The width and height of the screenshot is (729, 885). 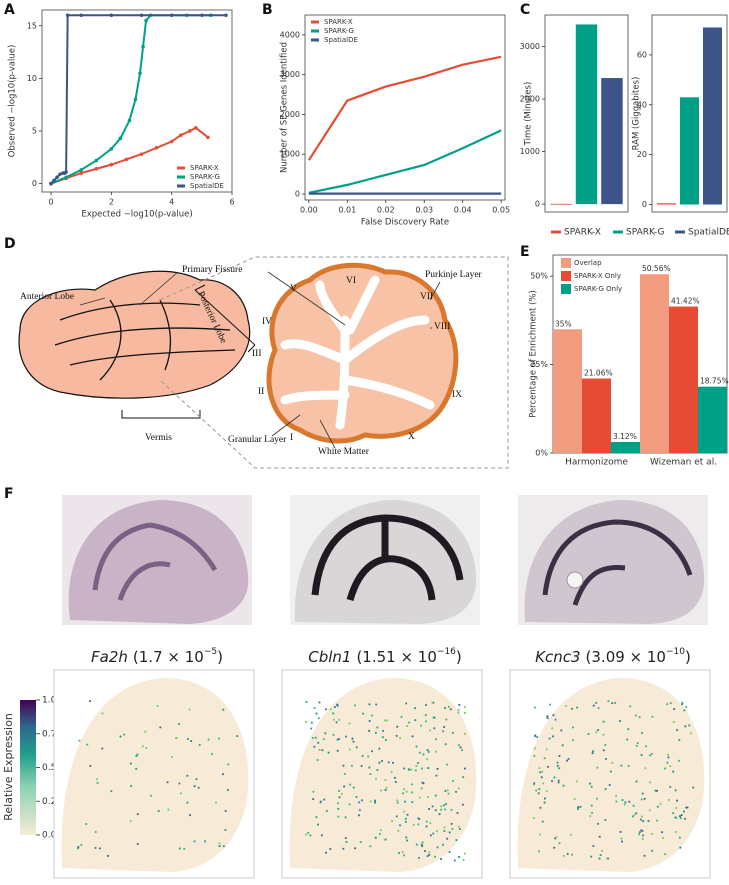 I want to click on map-title: Fa2h (1.7 × 10−5), so click(x=157, y=656).